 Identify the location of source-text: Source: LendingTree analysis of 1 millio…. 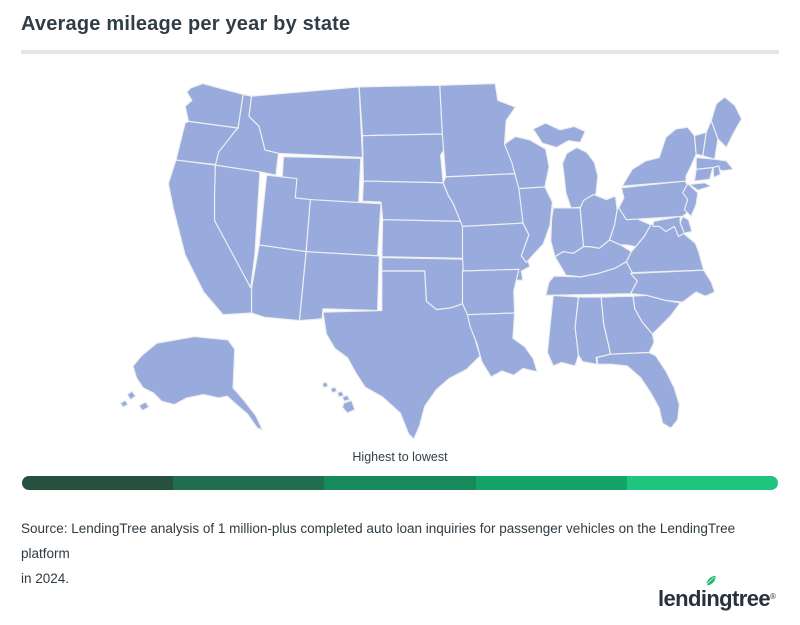
(397, 553).